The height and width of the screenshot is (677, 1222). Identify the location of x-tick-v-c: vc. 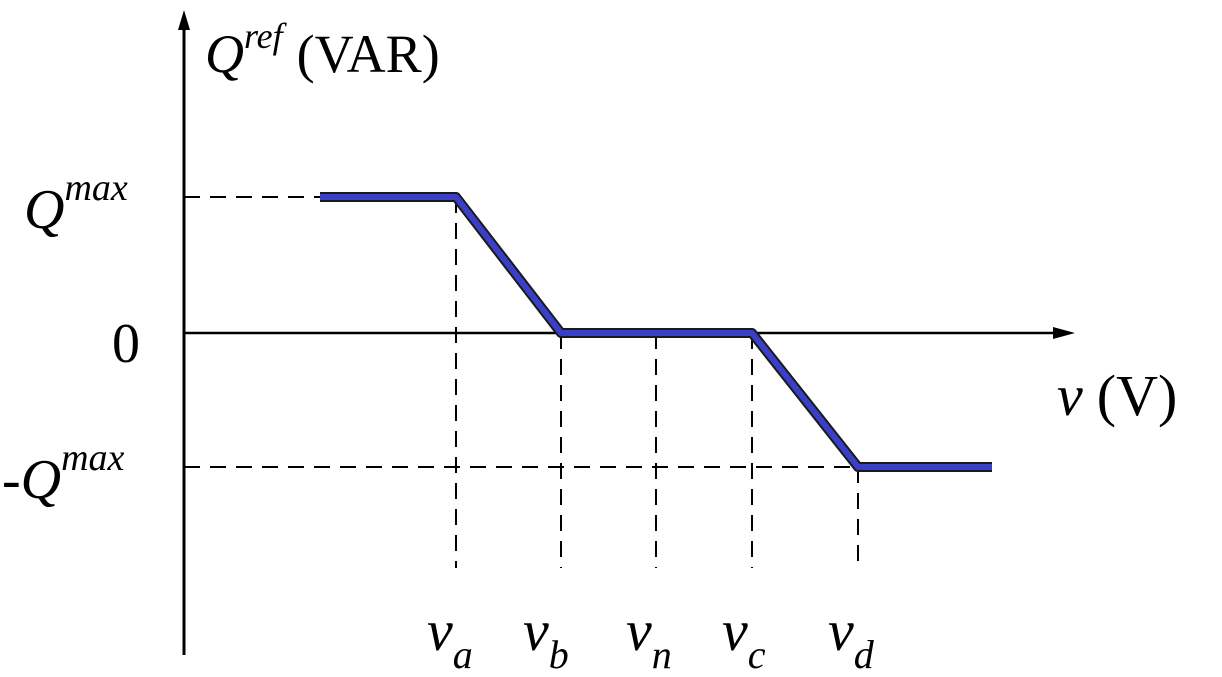
(744, 637).